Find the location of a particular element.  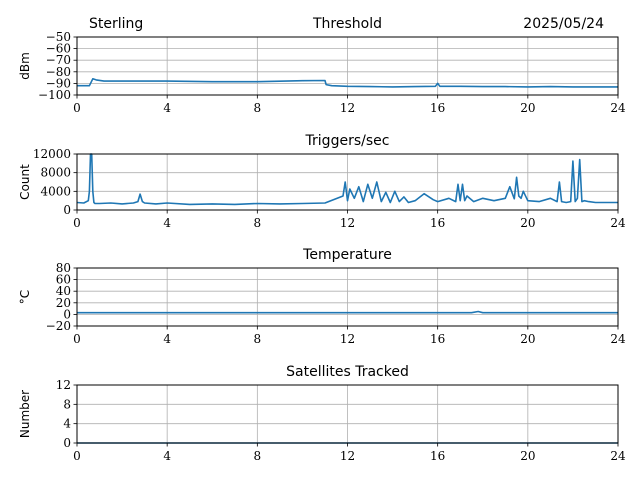

panel-2-xtick-label-1: 4 is located at coordinates (167, 223).